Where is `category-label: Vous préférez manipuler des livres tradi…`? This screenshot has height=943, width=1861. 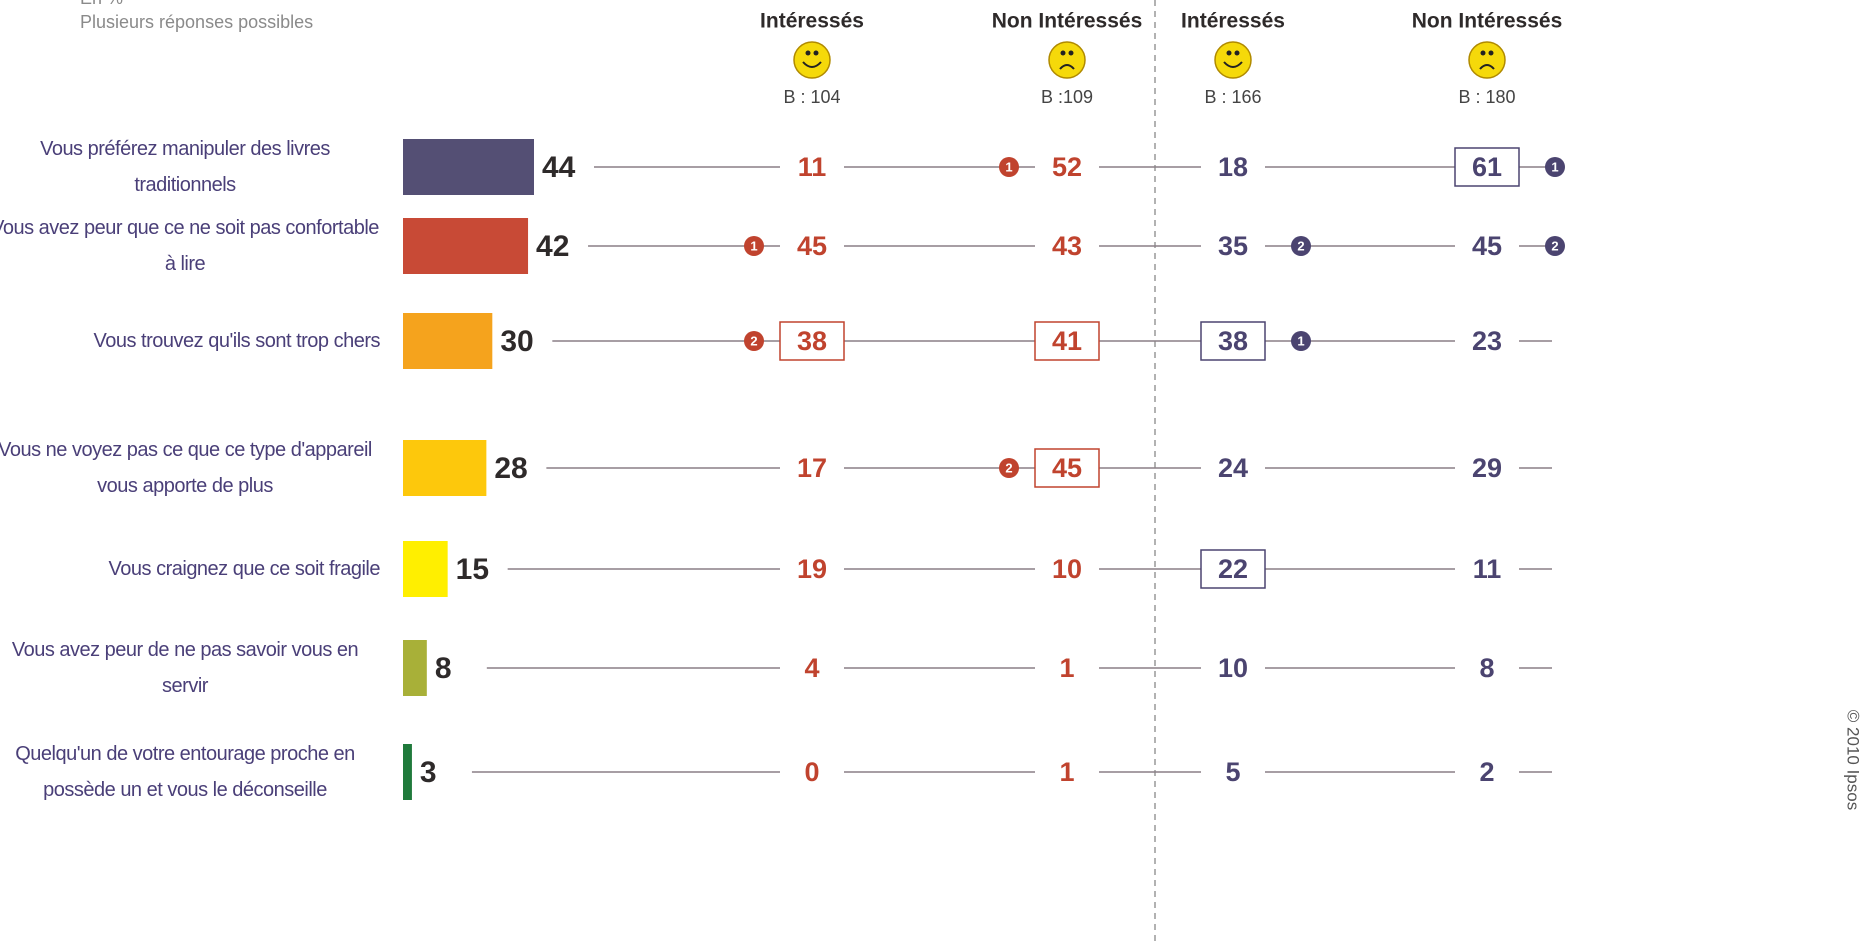 category-label: Vous préférez manipuler des livres tradi… is located at coordinates (190, 167).